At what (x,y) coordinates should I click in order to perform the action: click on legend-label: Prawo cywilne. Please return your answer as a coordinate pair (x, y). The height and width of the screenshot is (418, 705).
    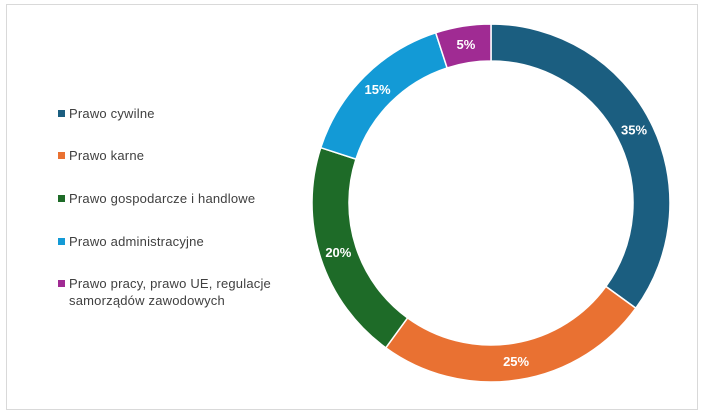
    Looking at the image, I should click on (112, 113).